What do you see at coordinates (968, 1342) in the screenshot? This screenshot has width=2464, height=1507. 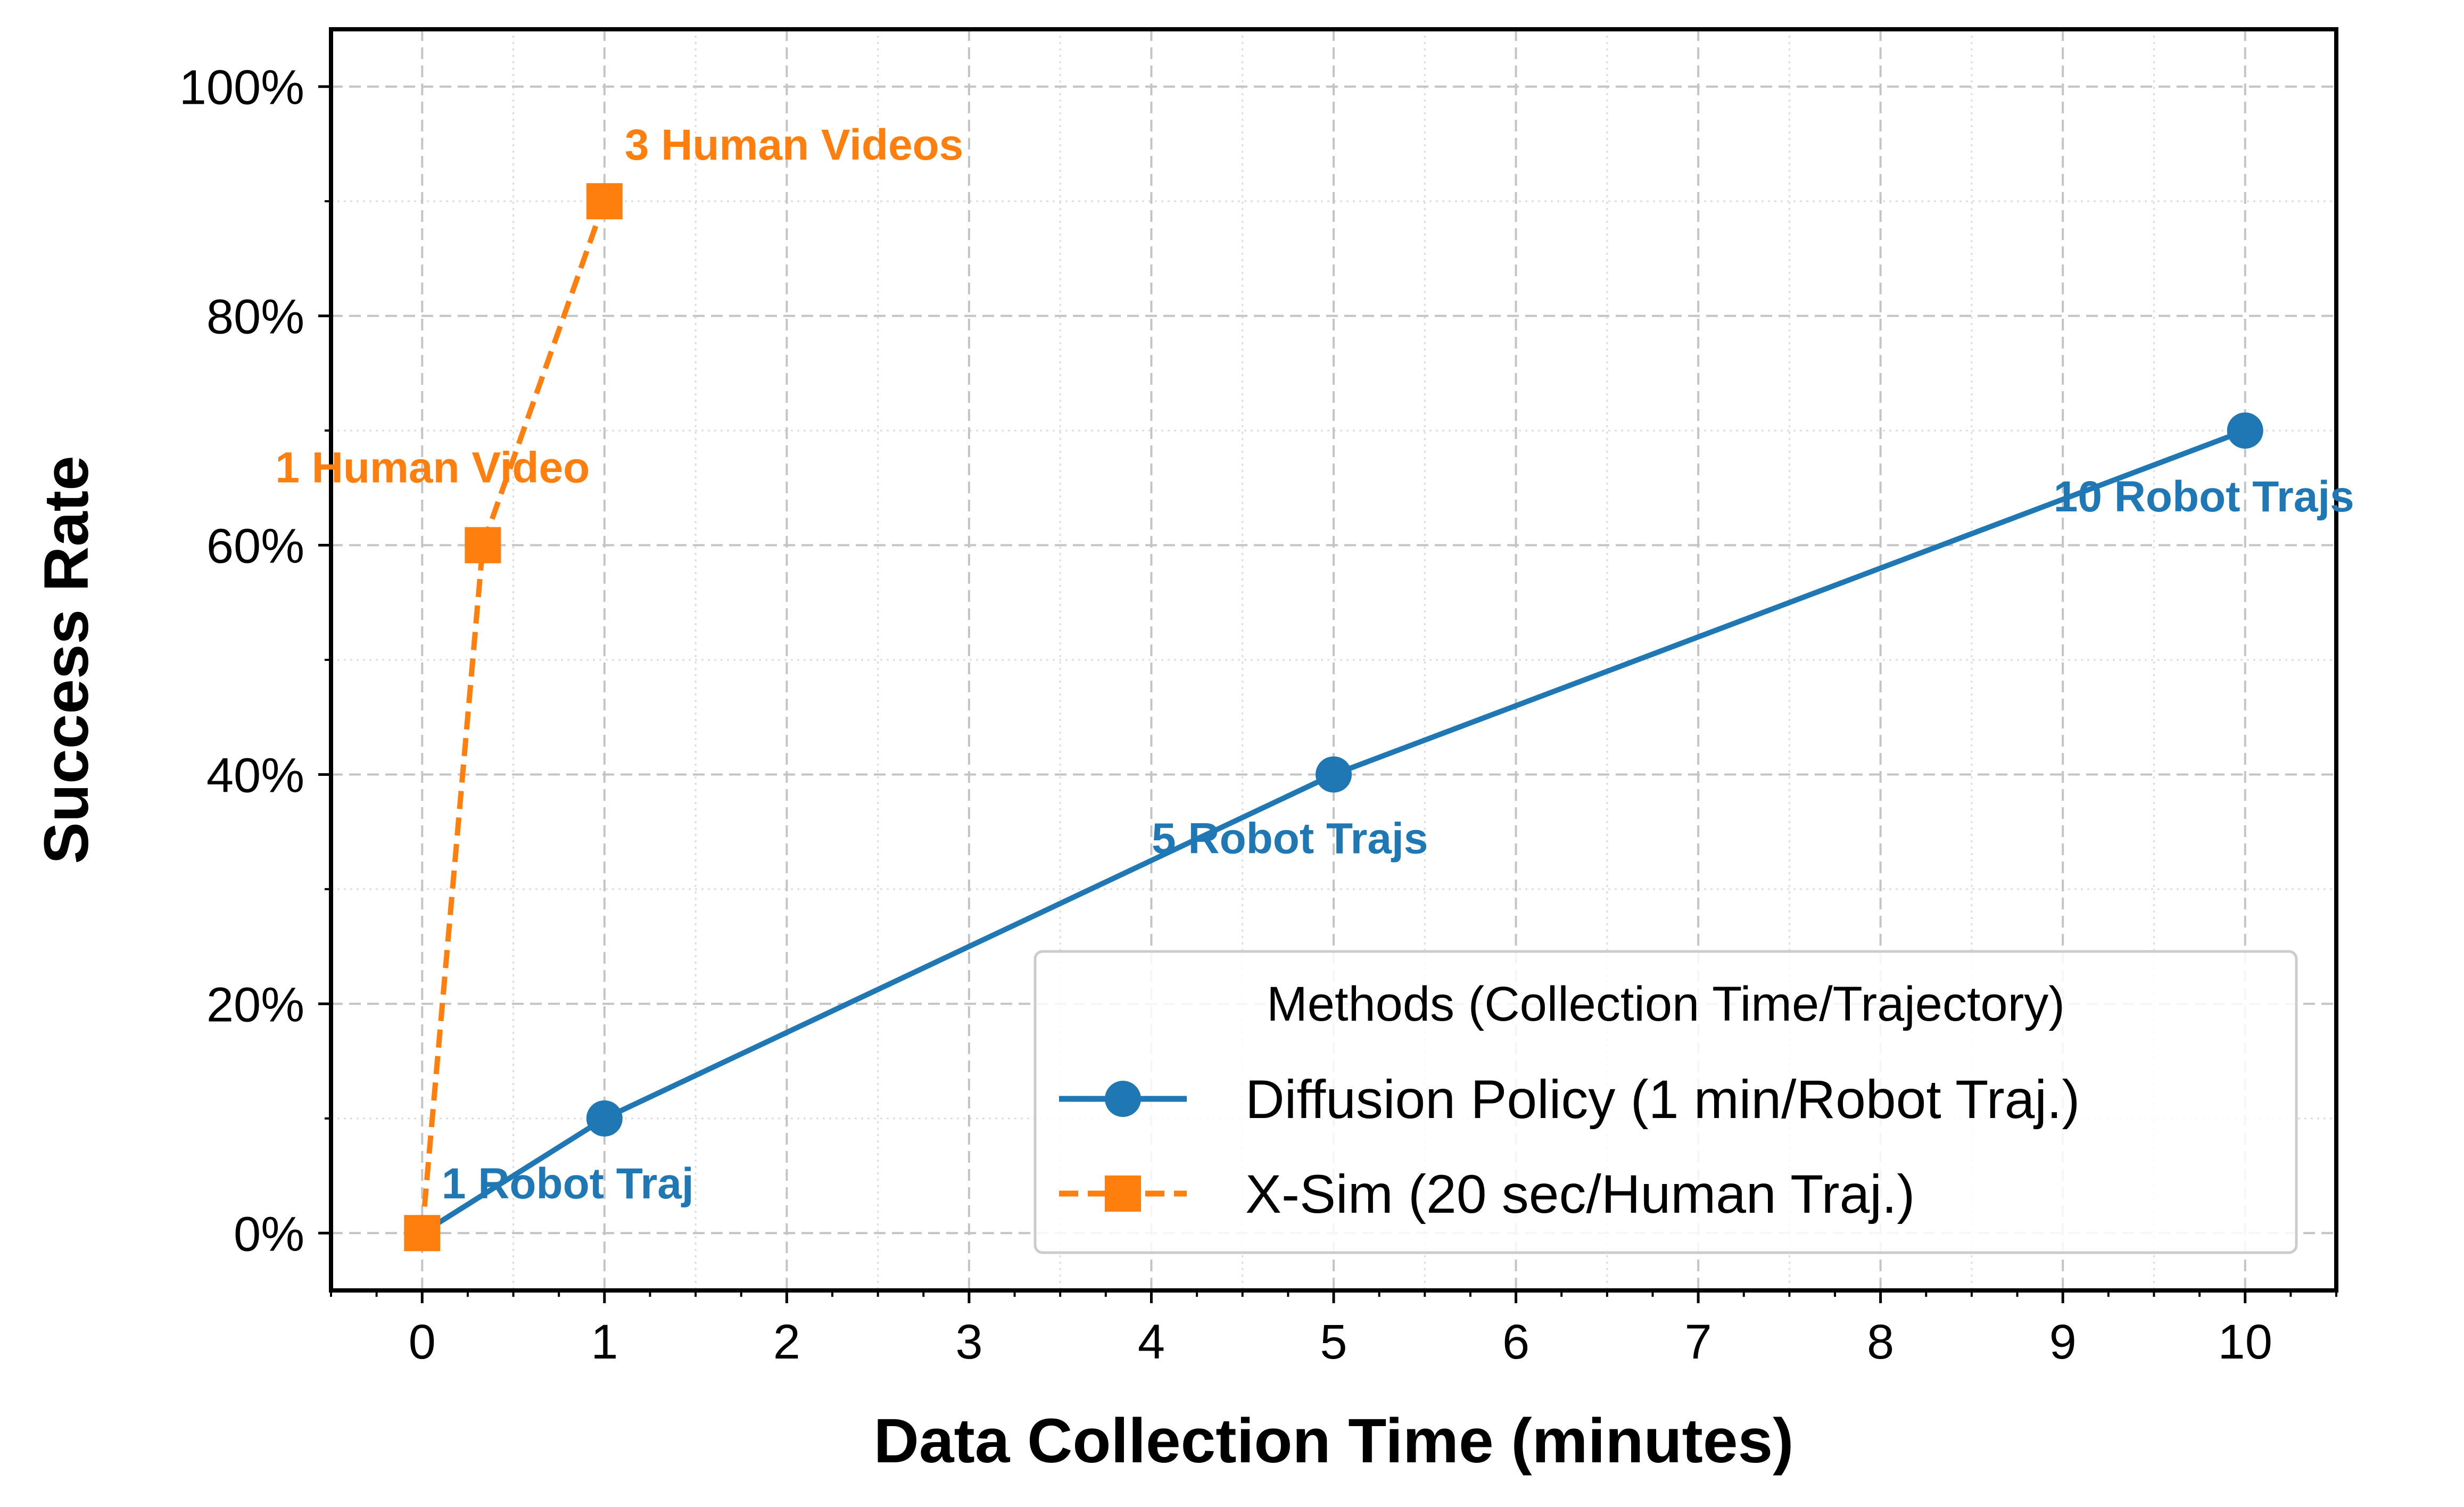 I see `x-tick-label: 3` at bounding box center [968, 1342].